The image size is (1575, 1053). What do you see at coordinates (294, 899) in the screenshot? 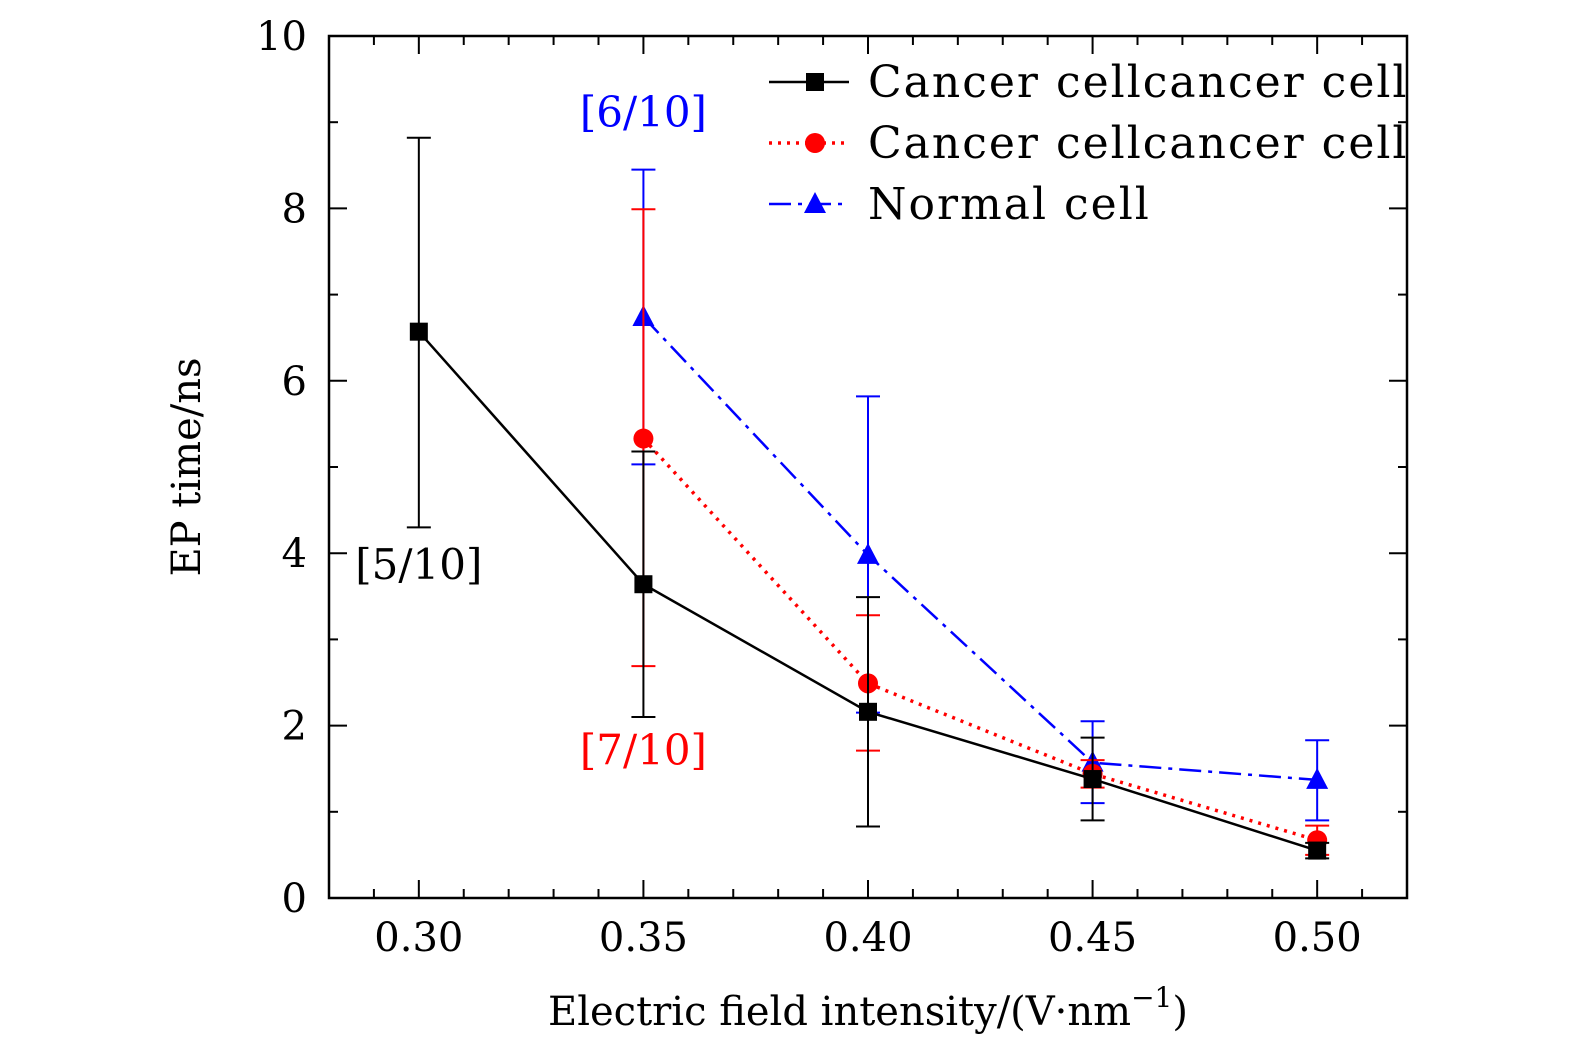
I see `y-tick-label: 0` at bounding box center [294, 899].